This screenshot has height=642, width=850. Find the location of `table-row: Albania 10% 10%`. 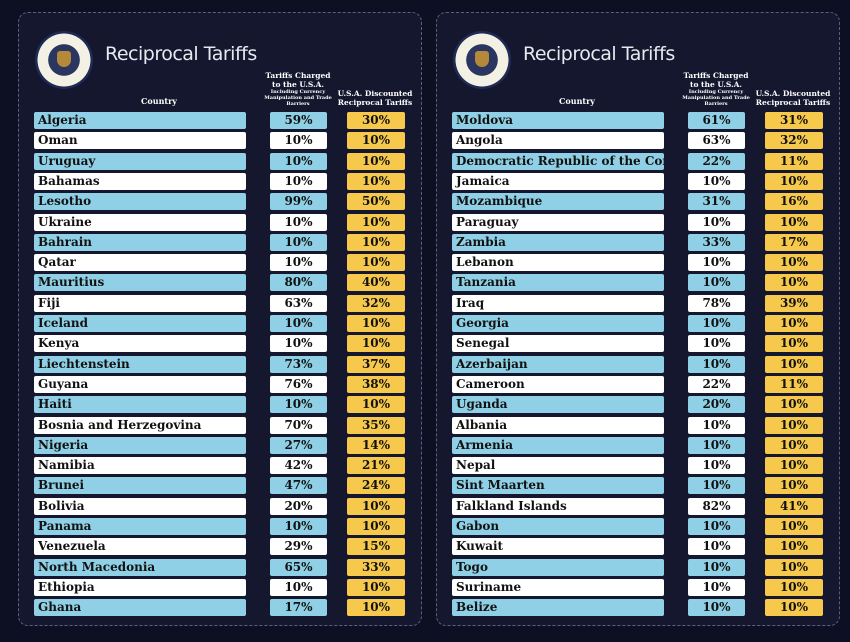

table-row: Albania 10% 10% is located at coordinates (639, 425).